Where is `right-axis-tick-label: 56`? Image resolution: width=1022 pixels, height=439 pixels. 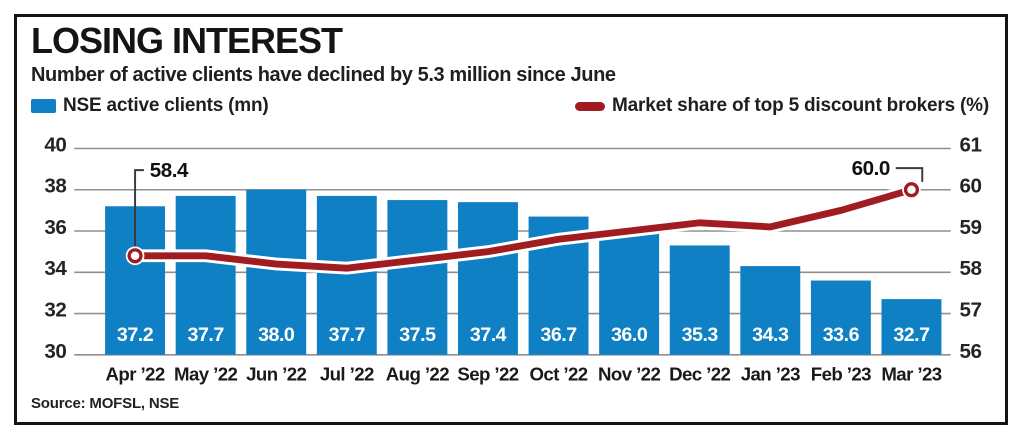
right-axis-tick-label: 56 is located at coordinates (971, 351).